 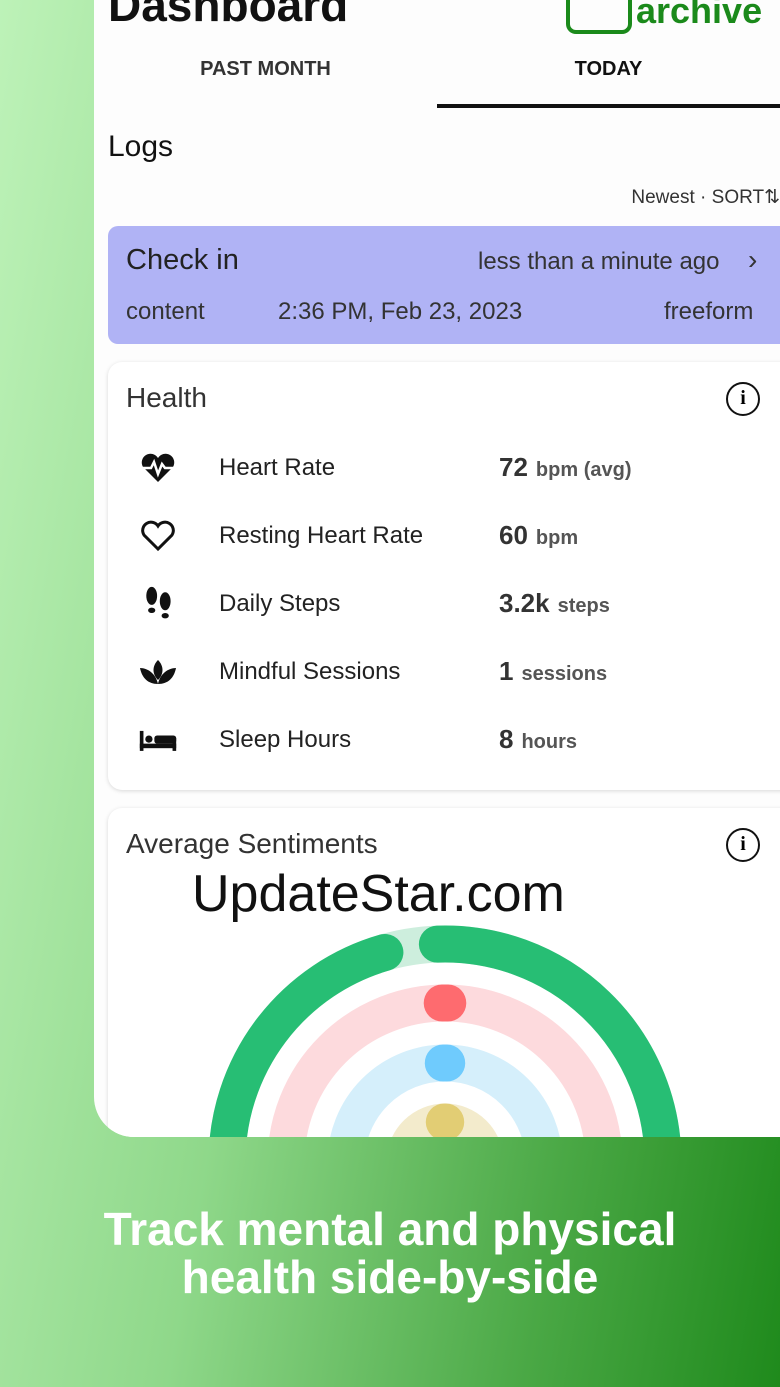 What do you see at coordinates (400, 311) in the screenshot?
I see `checkin-datetime: 2:36 PM, Feb 23, 2023` at bounding box center [400, 311].